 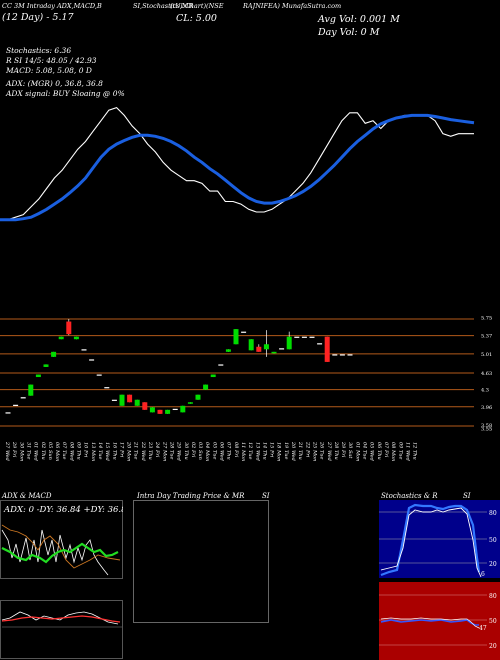 I want to click on stochastics-si-label: SI, so click(x=467, y=496).